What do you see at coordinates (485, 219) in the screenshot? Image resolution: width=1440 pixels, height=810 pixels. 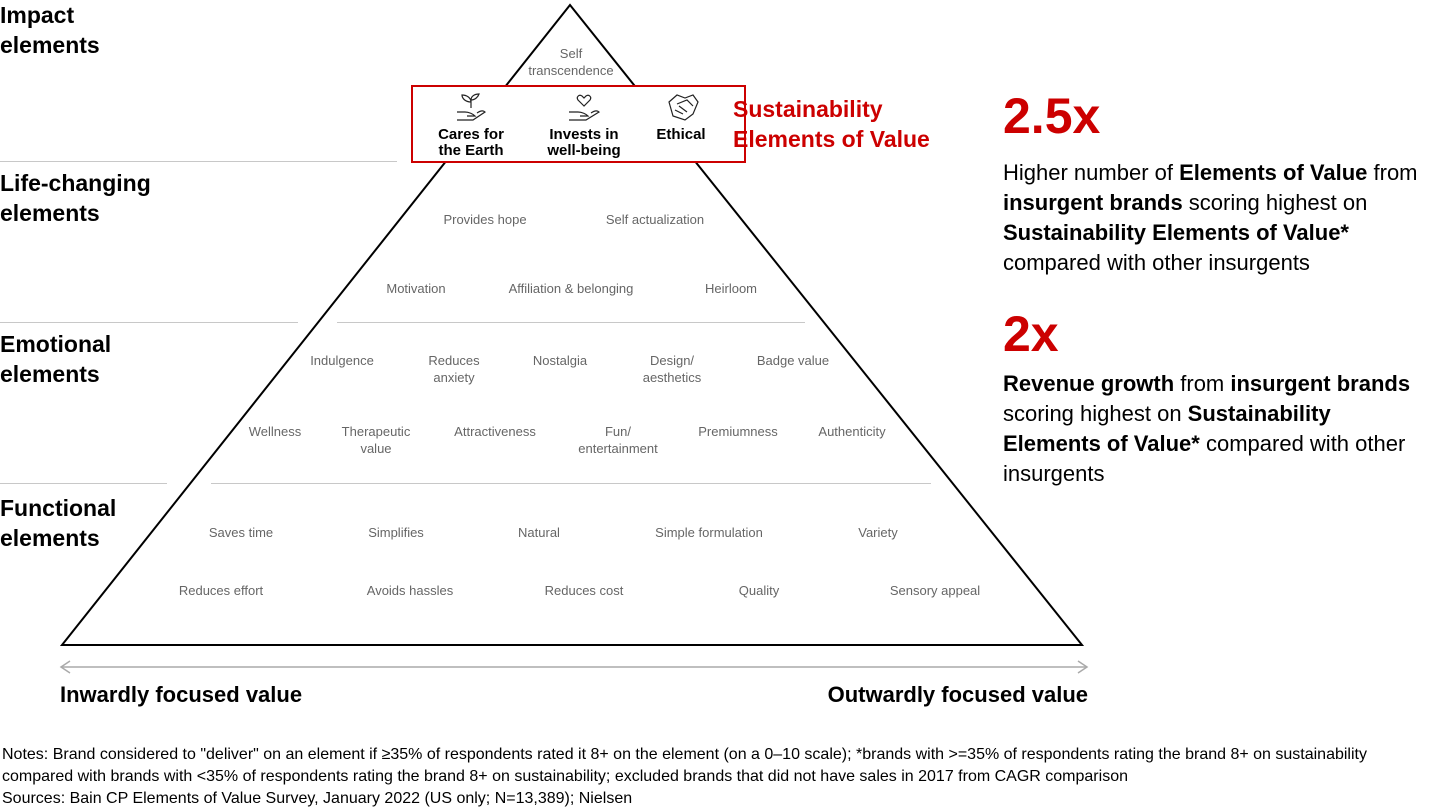 I see `element: Provides hope` at bounding box center [485, 219].